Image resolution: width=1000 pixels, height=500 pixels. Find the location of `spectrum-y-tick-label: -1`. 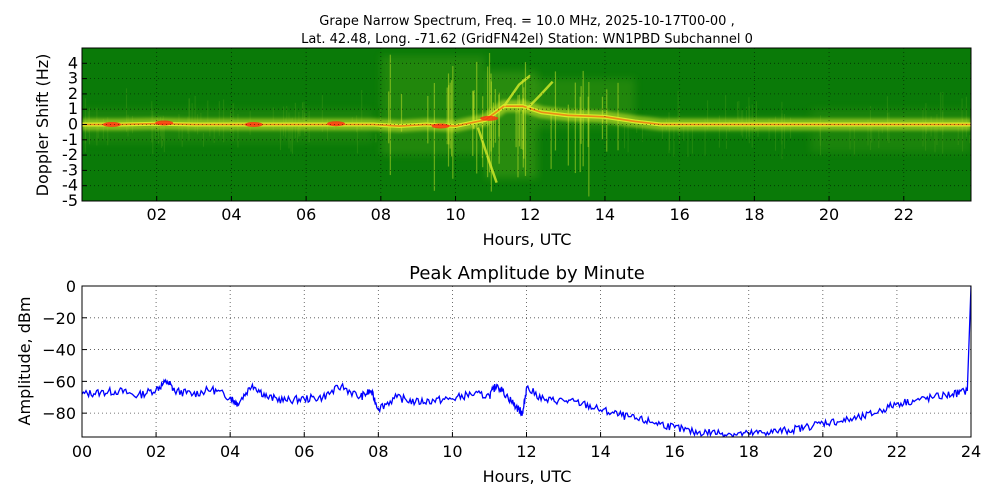

spectrum-y-tick-label: -1 is located at coordinates (70, 139).